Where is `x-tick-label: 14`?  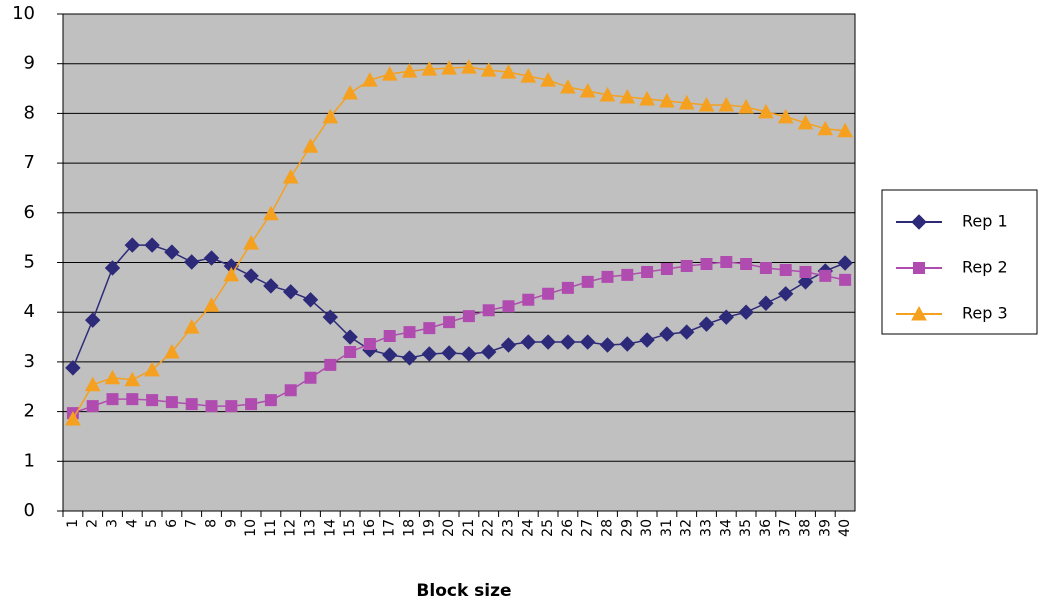 x-tick-label: 14 is located at coordinates (330, 528).